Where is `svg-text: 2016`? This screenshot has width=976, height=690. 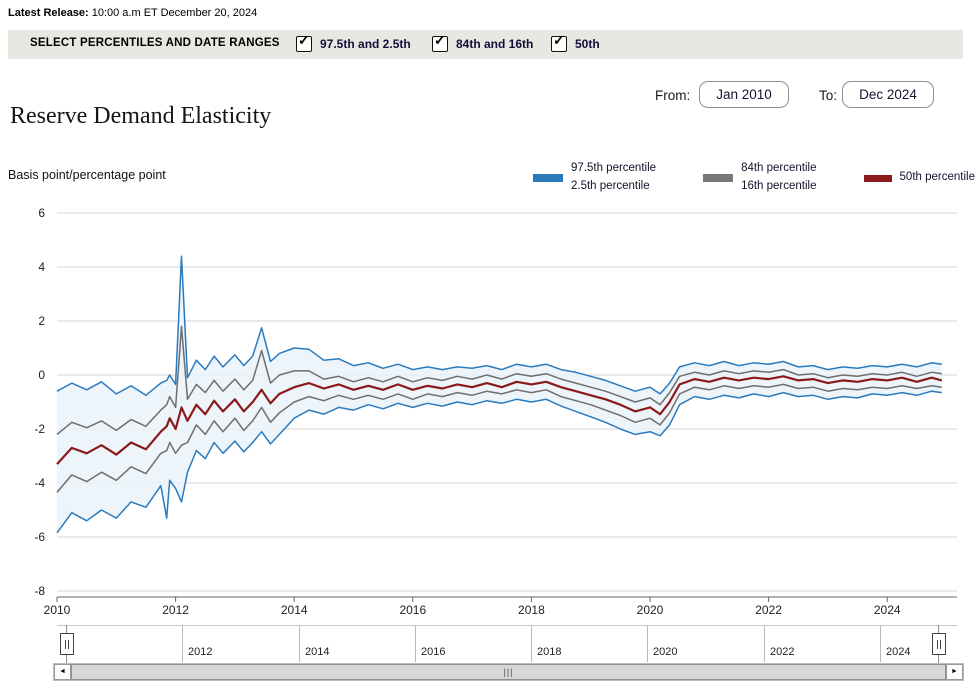
svg-text: 2016 is located at coordinates (412, 610).